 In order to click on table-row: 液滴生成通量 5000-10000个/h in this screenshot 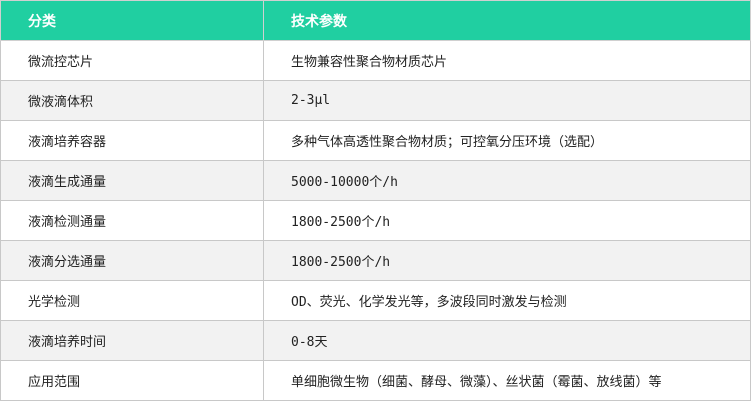, I will do `click(375, 180)`.